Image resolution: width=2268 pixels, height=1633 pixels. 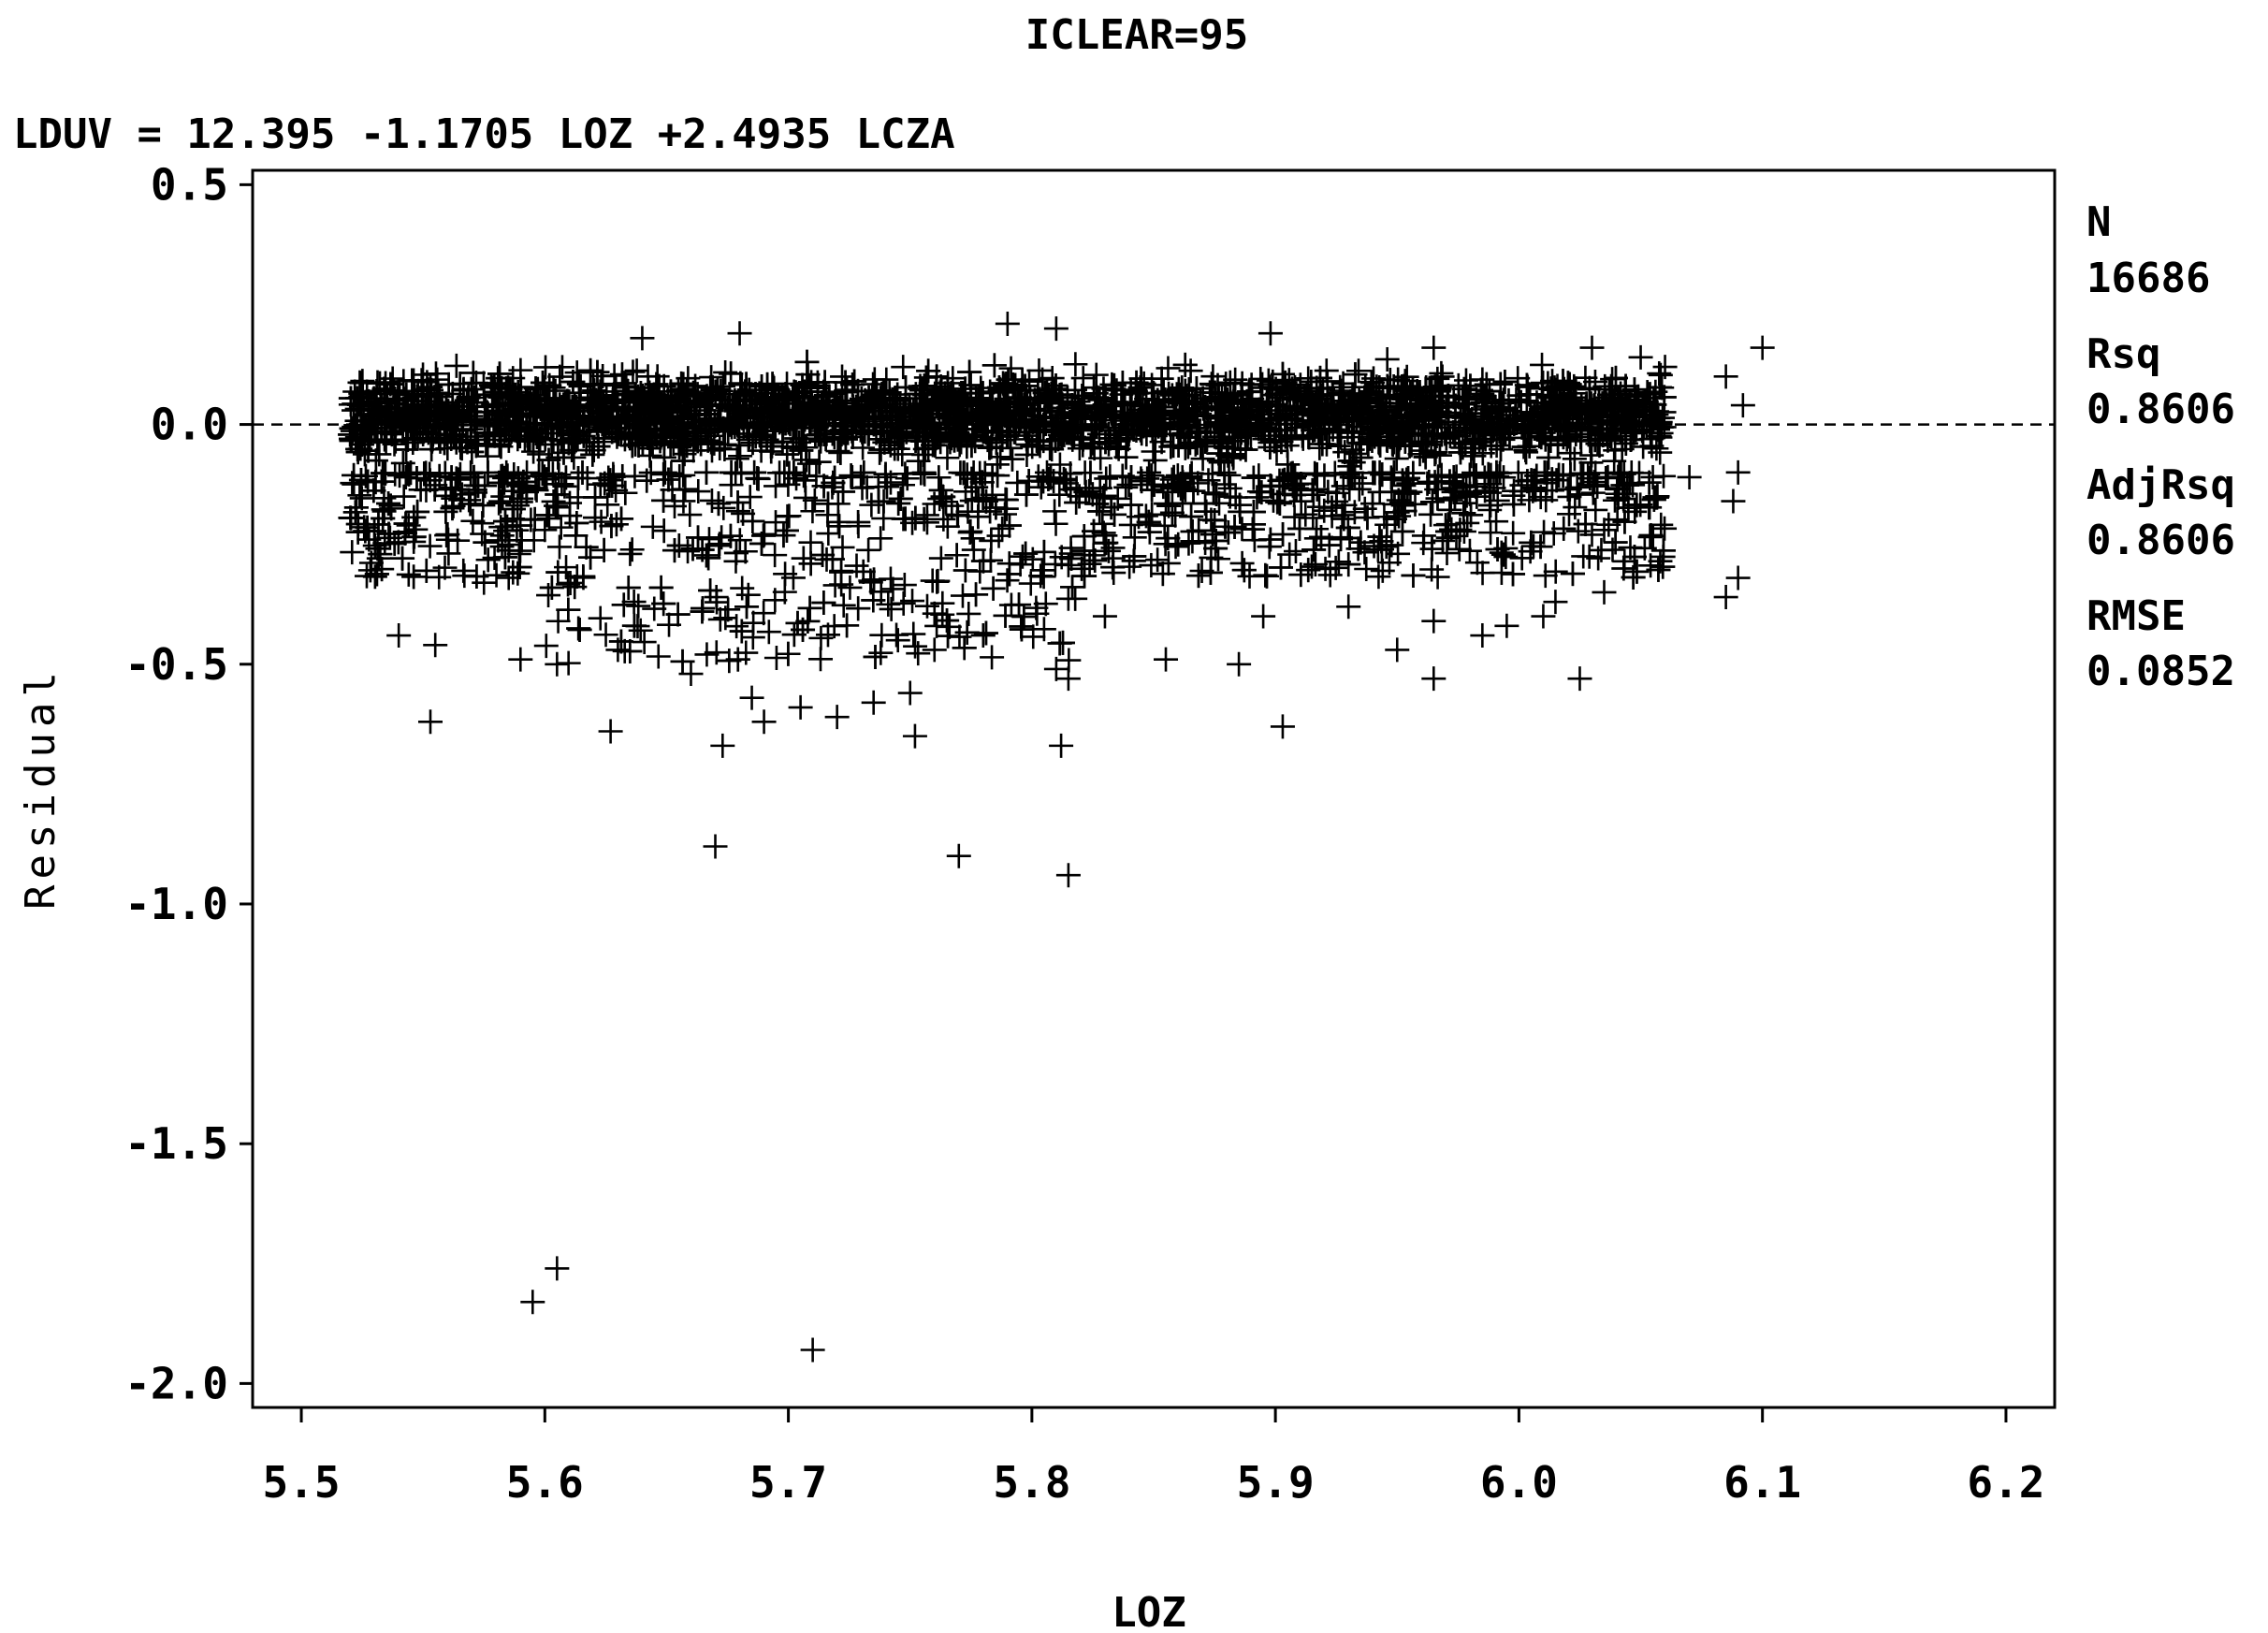 I want to click on y-tick-label: -1.0, so click(x=176, y=904).